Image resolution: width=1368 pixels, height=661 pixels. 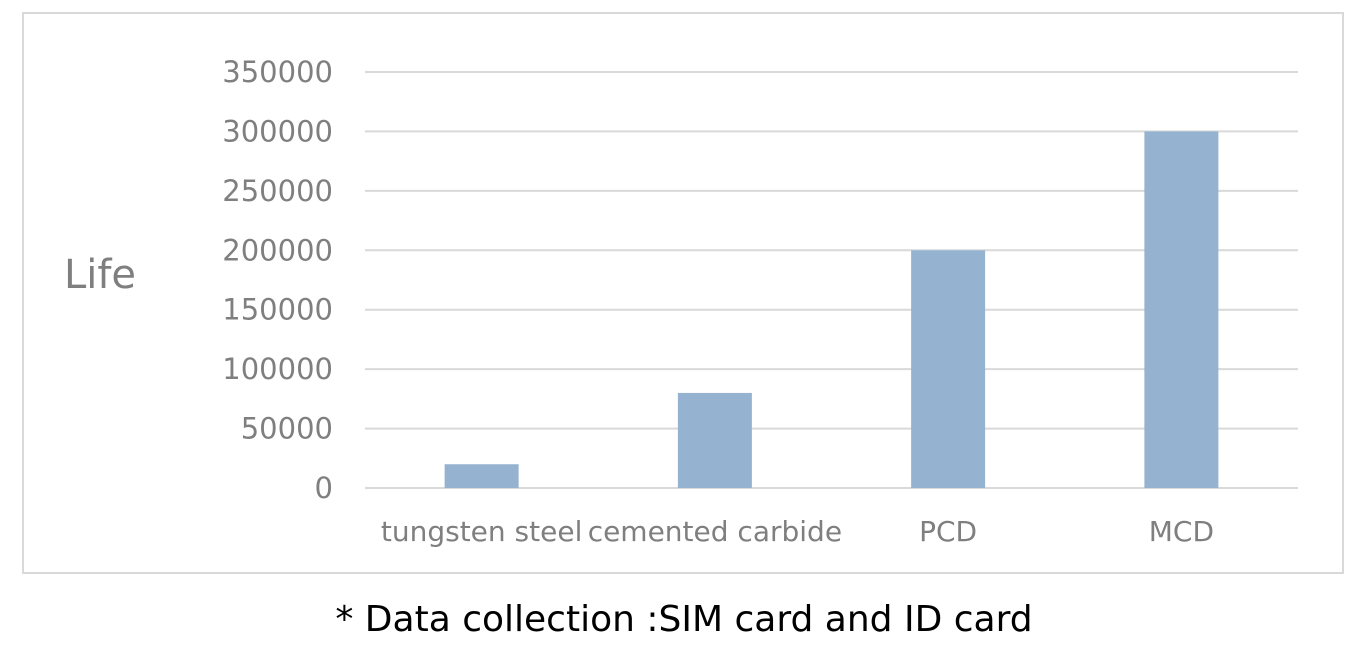 I want to click on x-category-label: tungsten steel, so click(x=481, y=531).